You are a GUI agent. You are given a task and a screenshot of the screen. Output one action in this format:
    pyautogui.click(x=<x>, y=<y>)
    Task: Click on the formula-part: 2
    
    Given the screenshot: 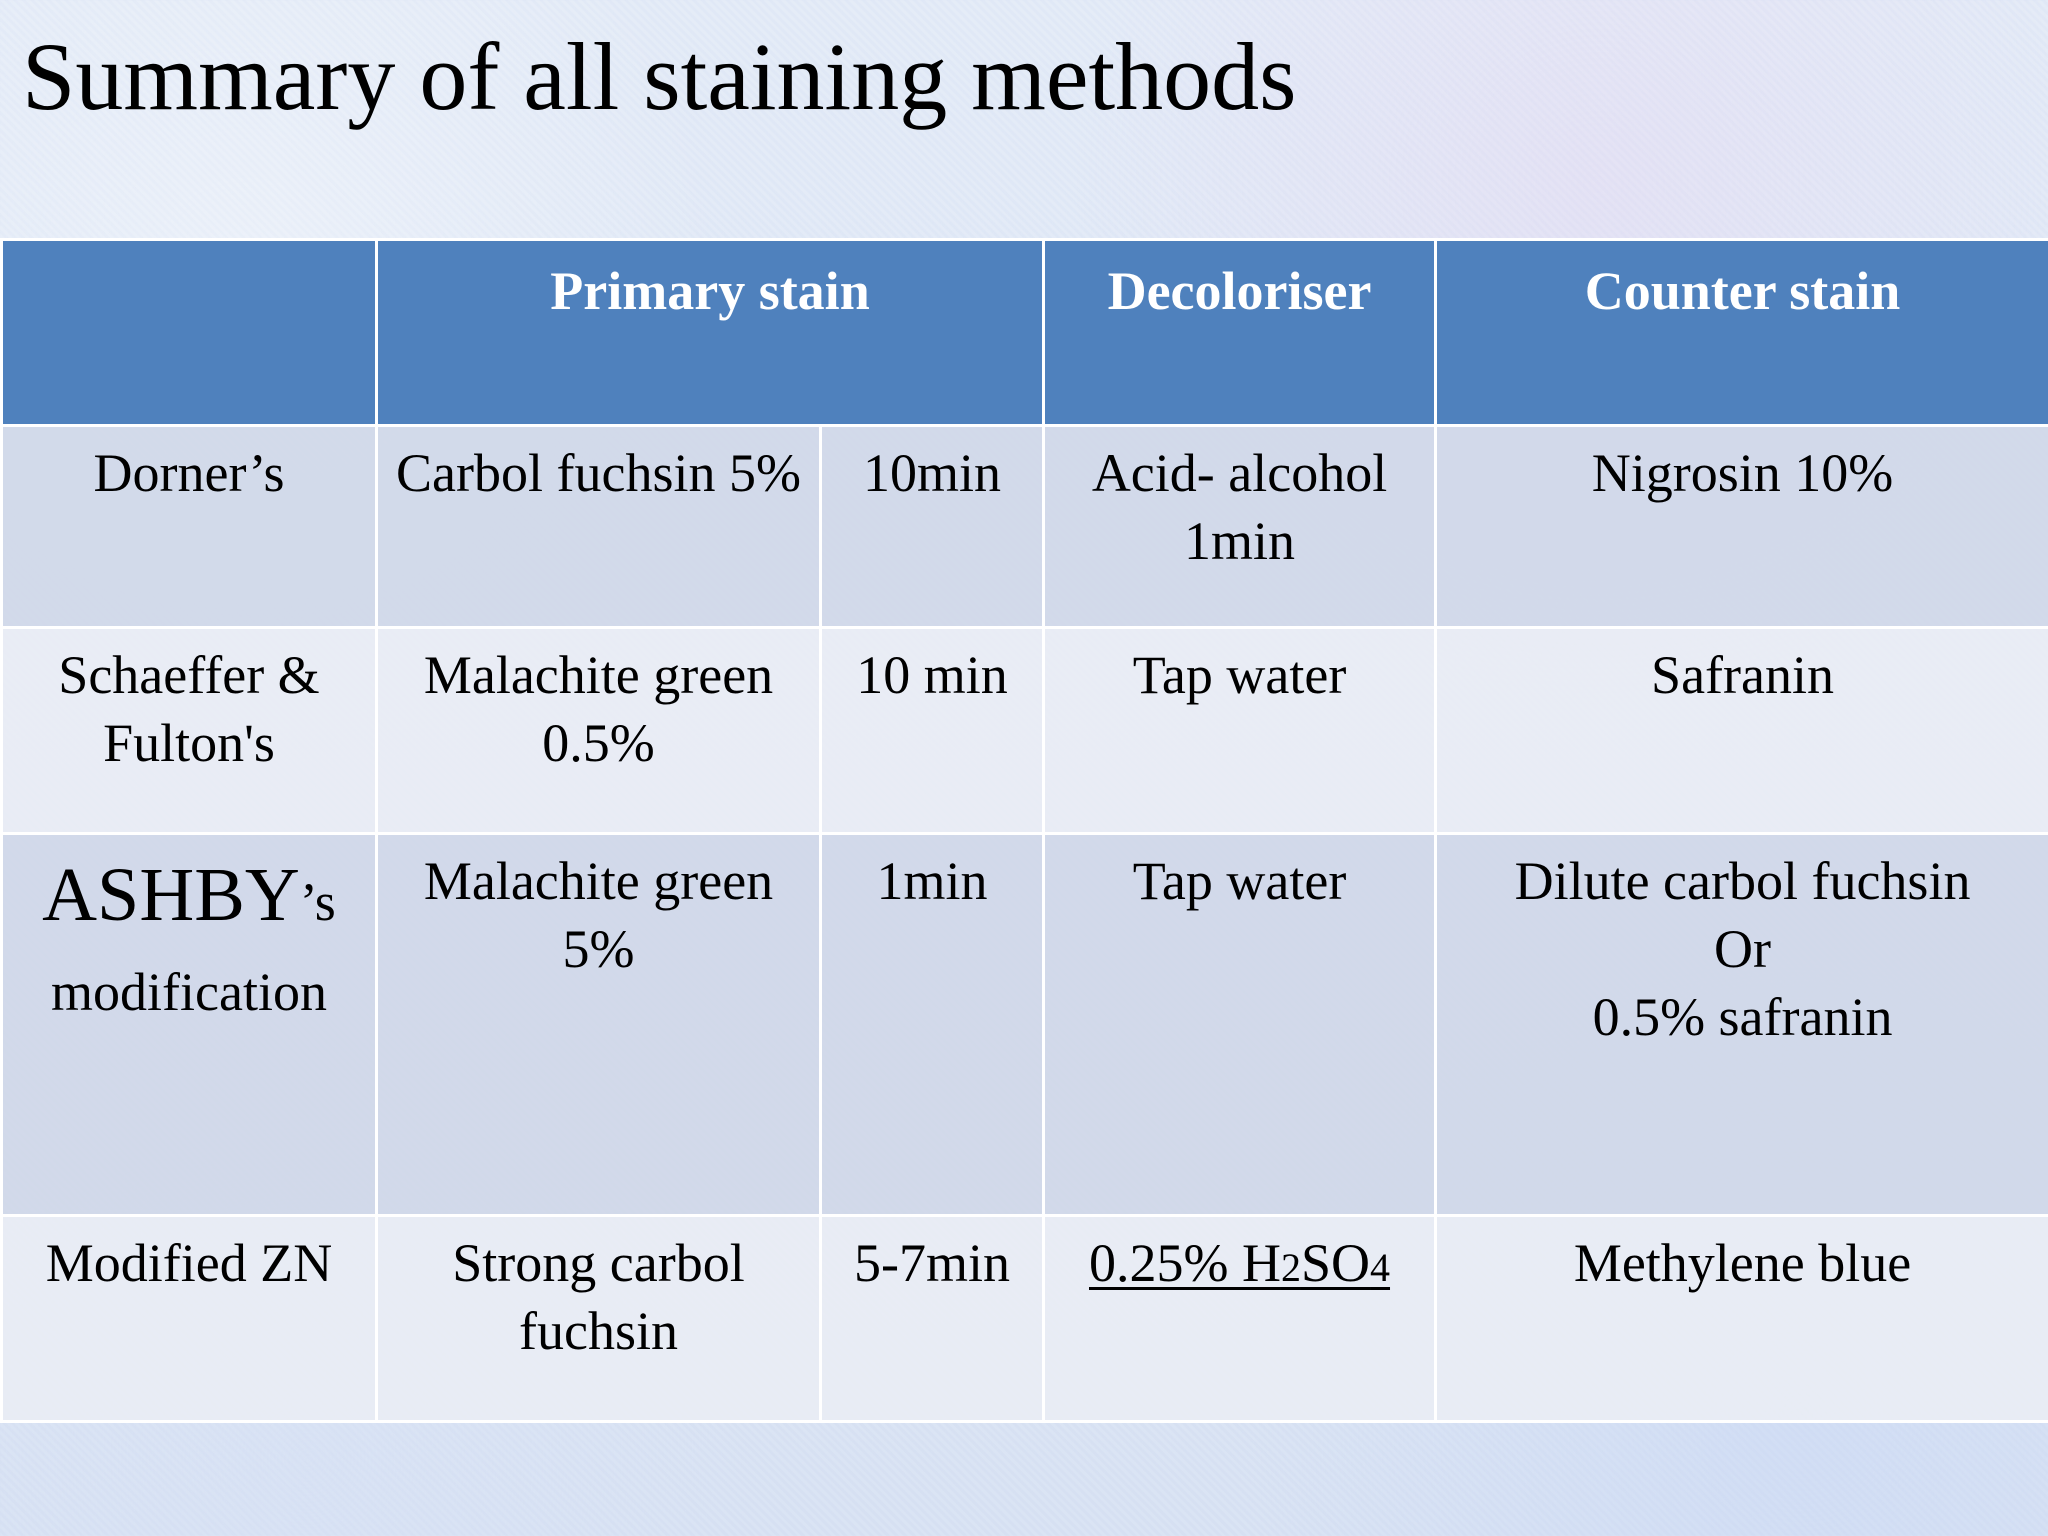 What is the action you would take?
    pyautogui.click(x=1290, y=1267)
    